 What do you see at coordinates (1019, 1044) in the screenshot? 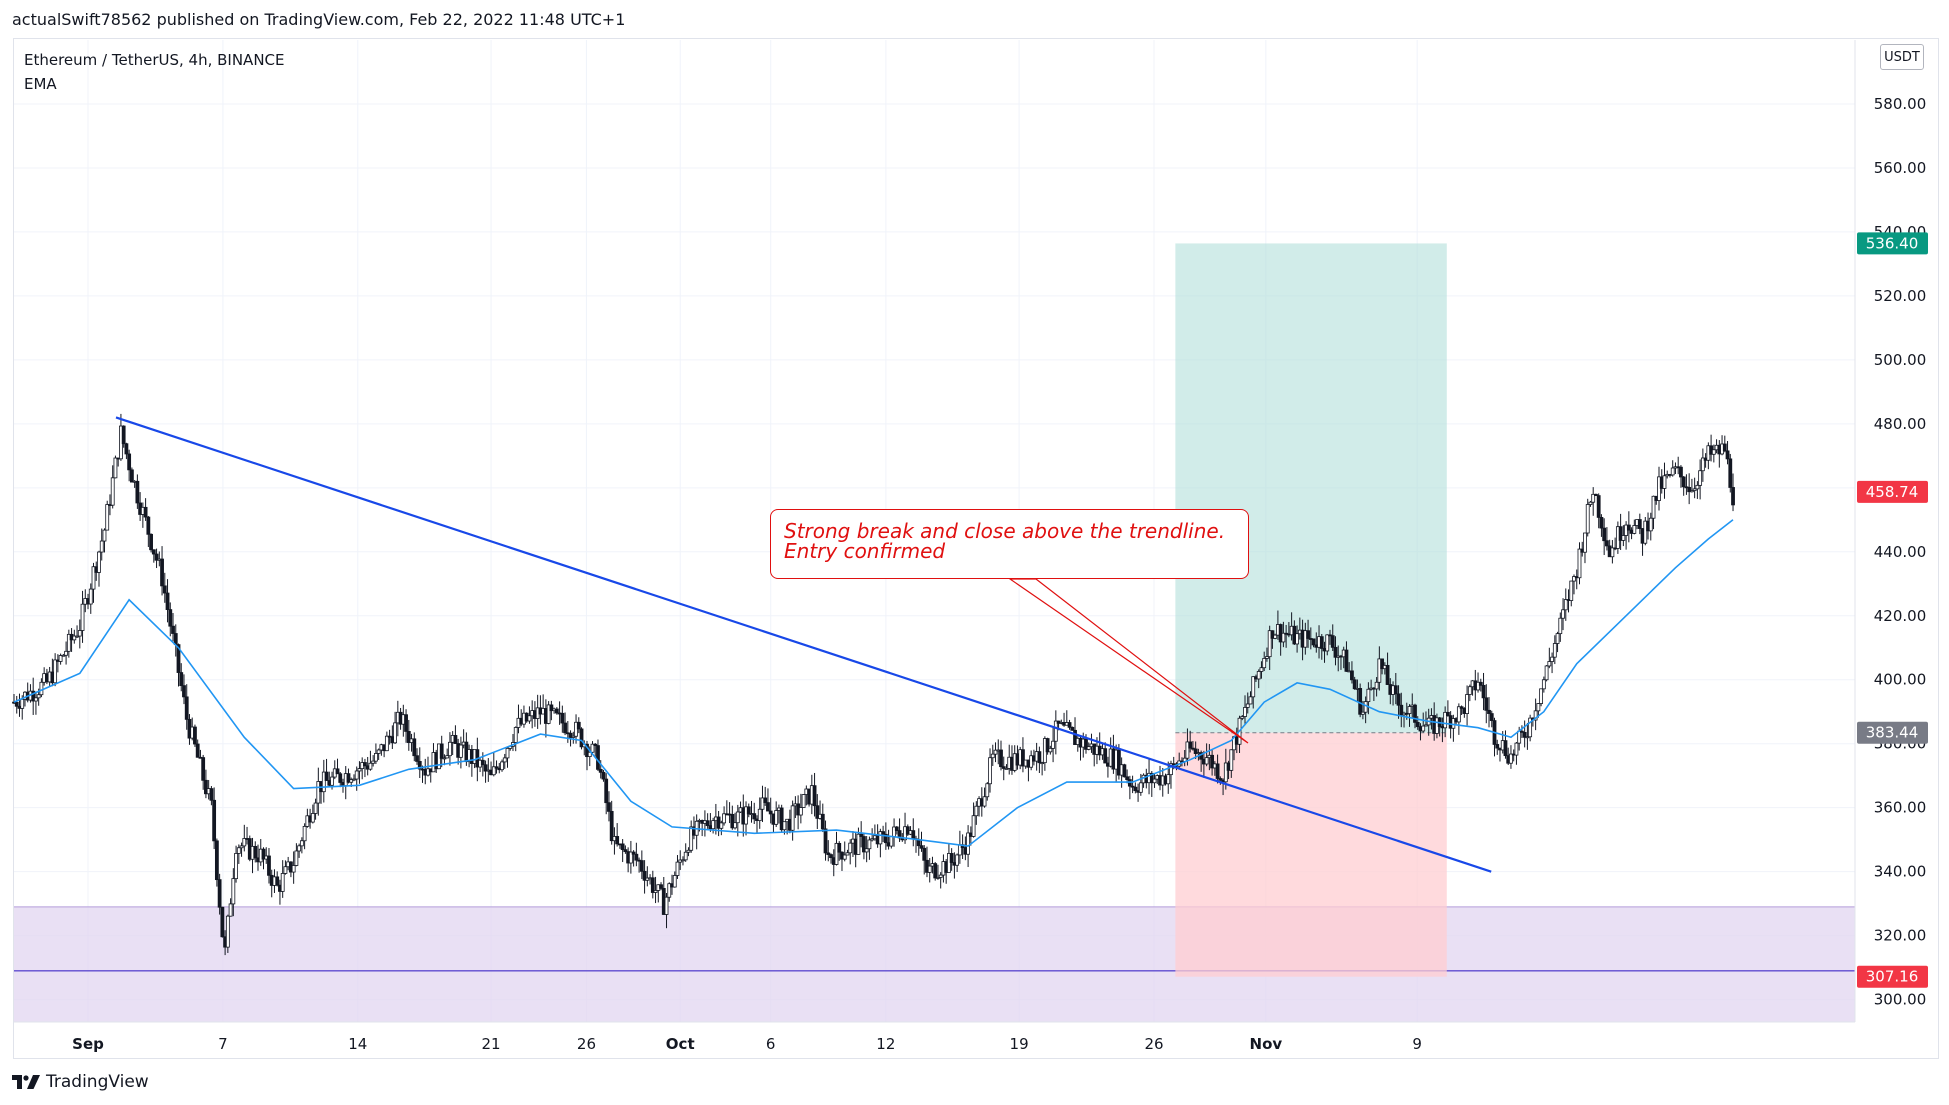
I see `time-tick-label: 19` at bounding box center [1019, 1044].